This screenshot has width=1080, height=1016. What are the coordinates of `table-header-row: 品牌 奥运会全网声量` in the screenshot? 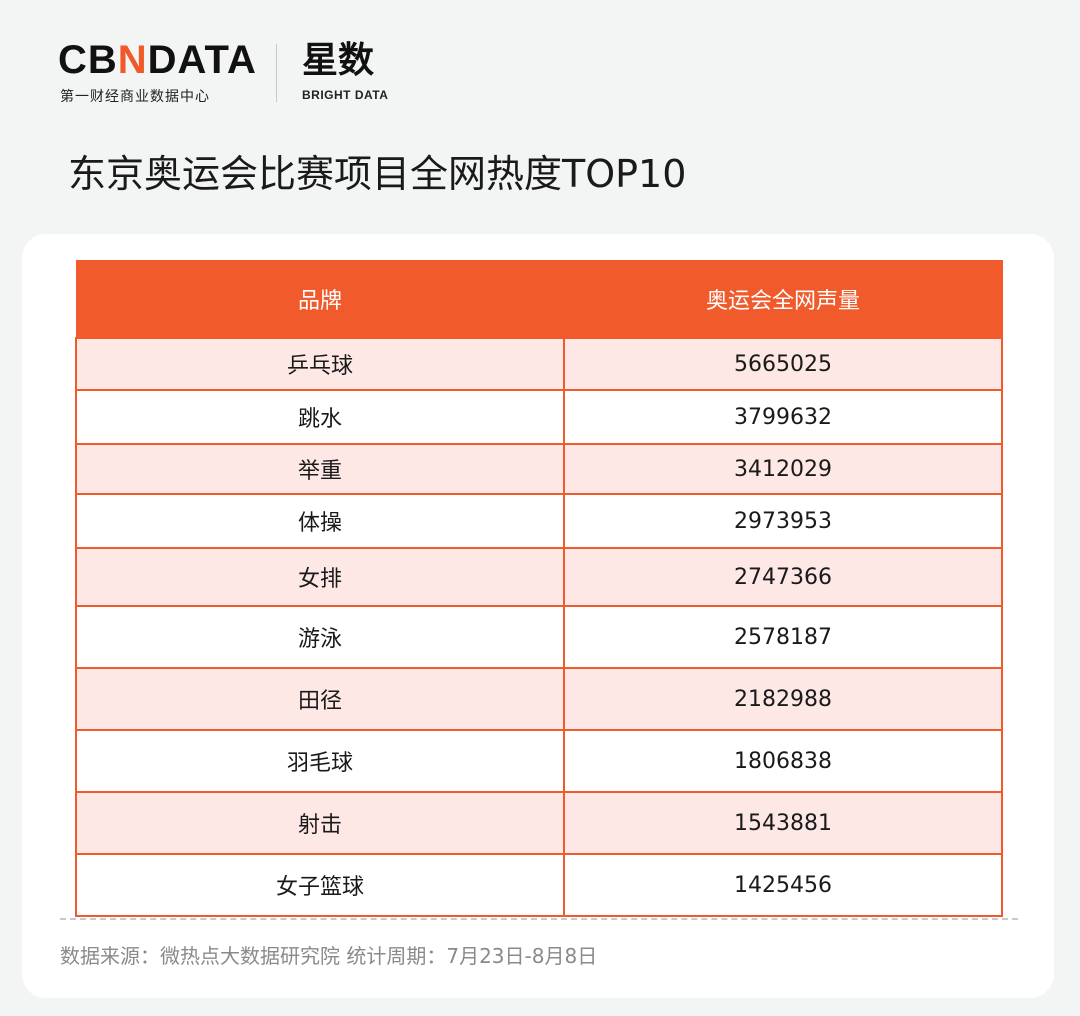 It's located at (539, 299).